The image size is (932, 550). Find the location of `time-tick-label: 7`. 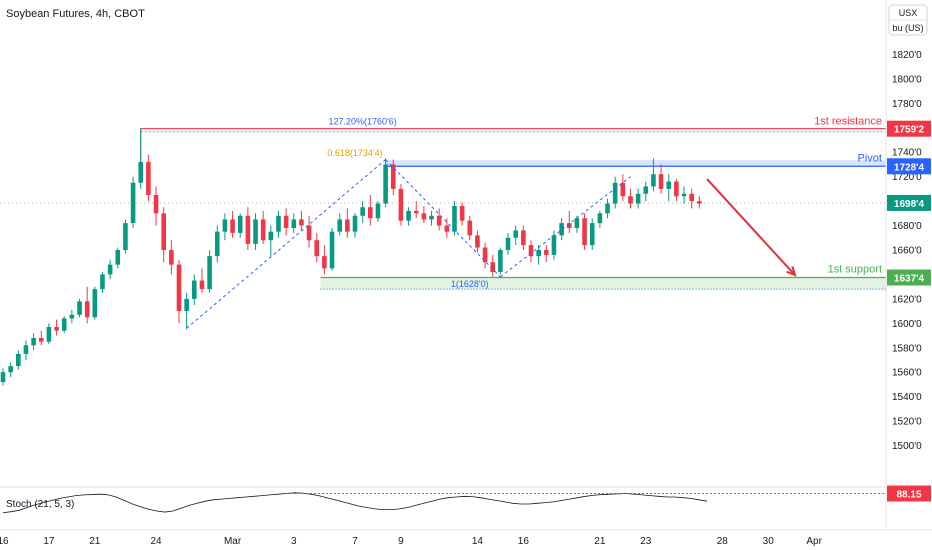

time-tick-label: 7 is located at coordinates (355, 541).